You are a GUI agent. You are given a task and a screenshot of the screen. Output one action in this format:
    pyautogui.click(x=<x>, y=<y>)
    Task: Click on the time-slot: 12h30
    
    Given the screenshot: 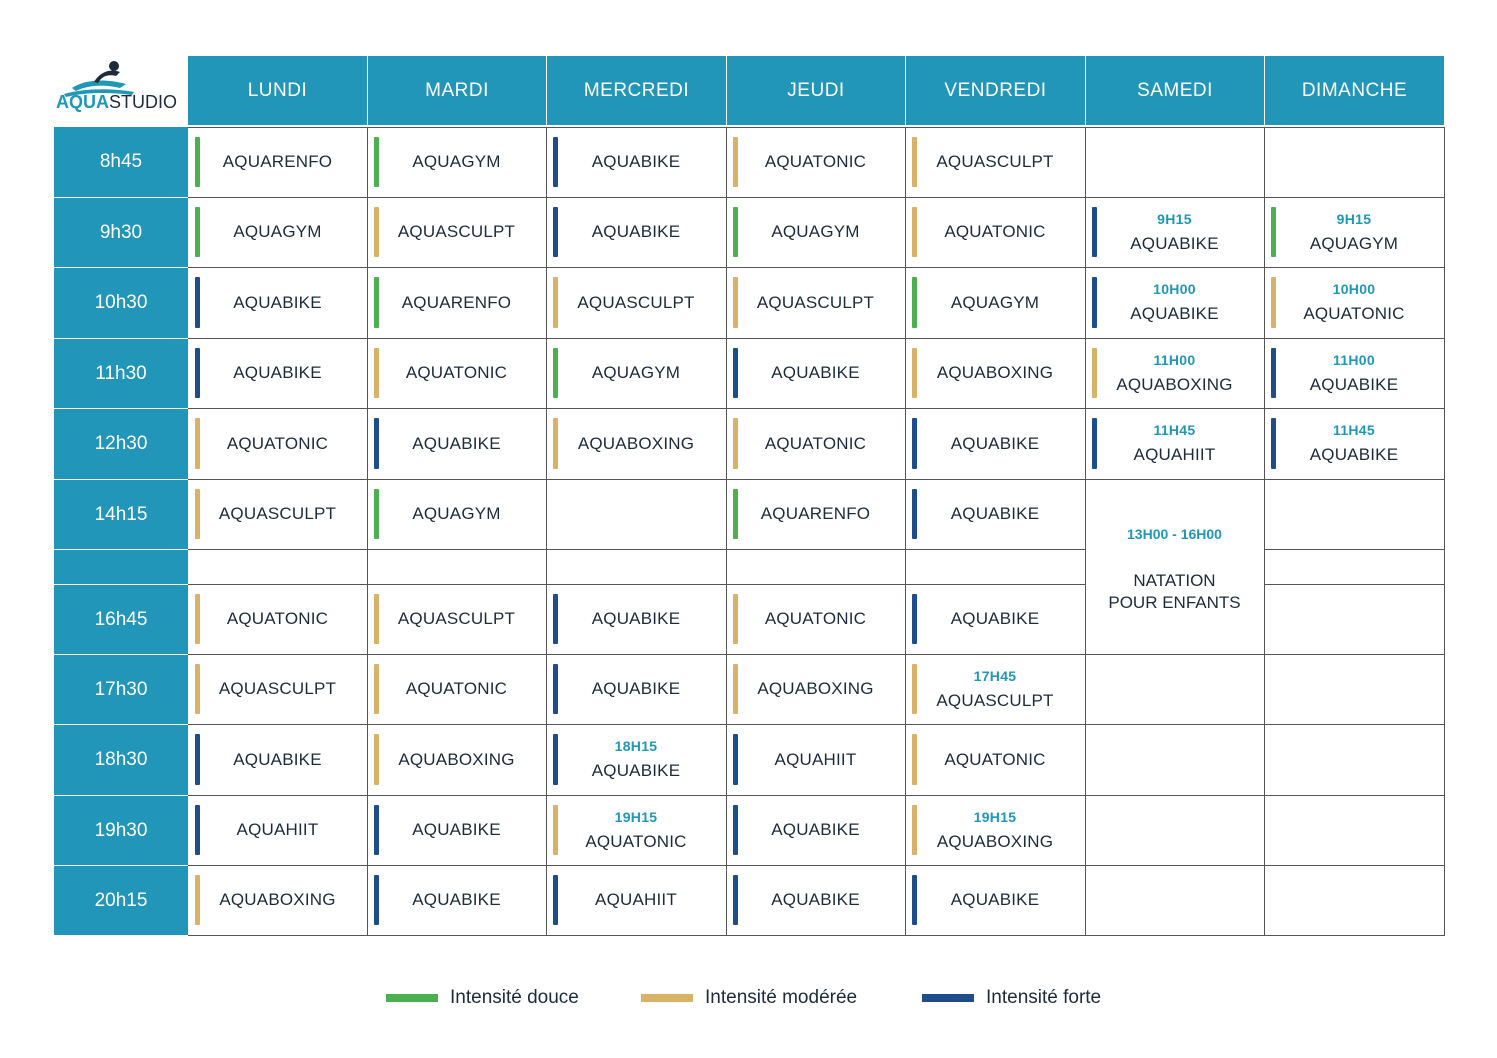 What is the action you would take?
    pyautogui.click(x=121, y=444)
    